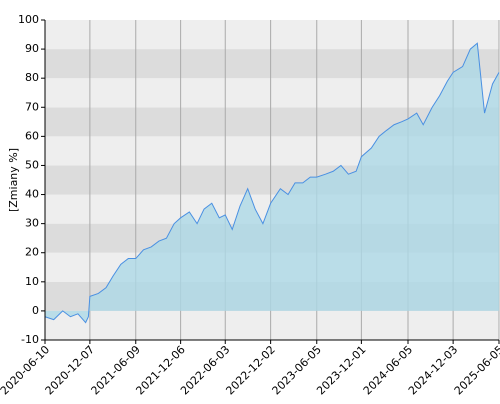  What do you see at coordinates (32, 135) in the screenshot?
I see `y-tick-label: 60` at bounding box center [32, 135].